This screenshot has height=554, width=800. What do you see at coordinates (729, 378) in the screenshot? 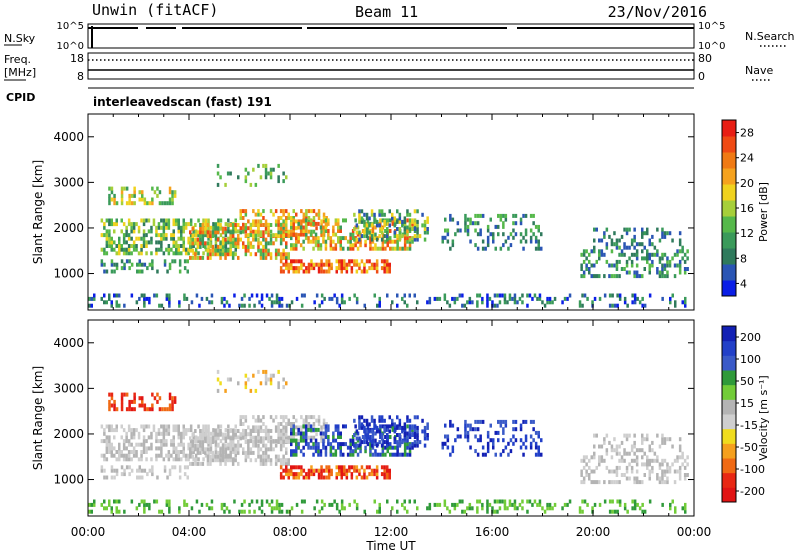
I see `colorbar-segment` at bounding box center [729, 378].